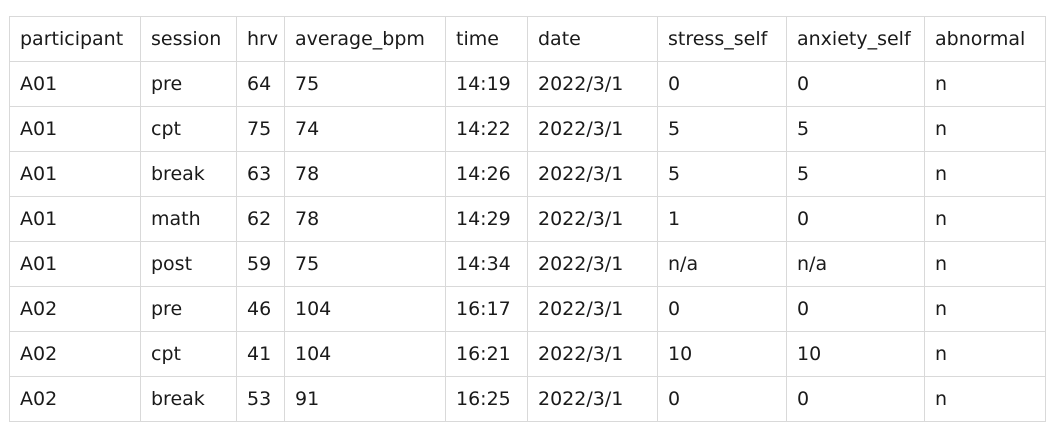 This screenshot has width=1062, height=432. What do you see at coordinates (260, 264) in the screenshot?
I see `cell-hrv: 59` at bounding box center [260, 264].